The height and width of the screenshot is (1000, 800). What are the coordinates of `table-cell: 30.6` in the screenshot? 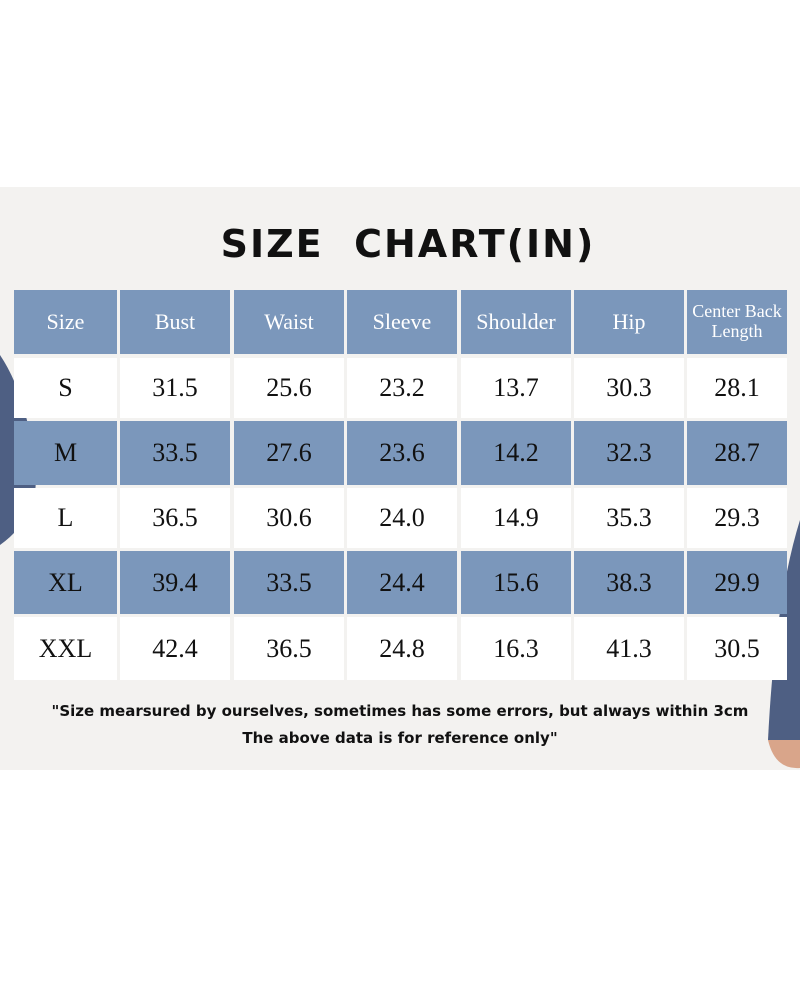 It's located at (289, 518).